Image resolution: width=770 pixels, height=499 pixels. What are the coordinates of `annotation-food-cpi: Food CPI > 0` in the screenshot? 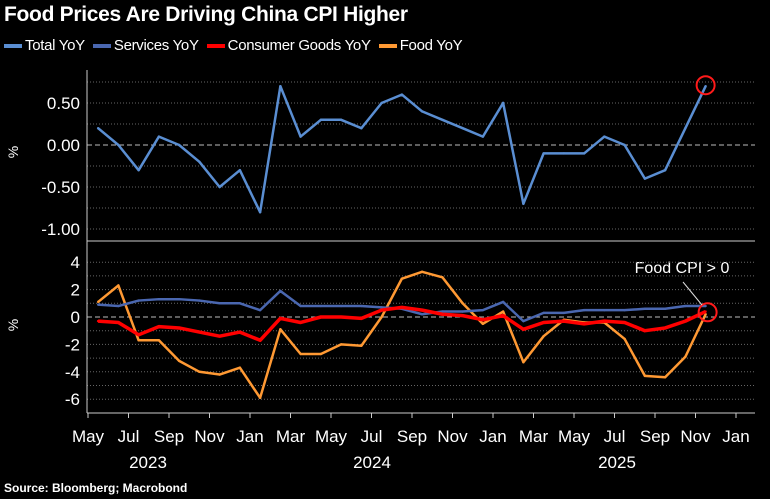 It's located at (682, 268).